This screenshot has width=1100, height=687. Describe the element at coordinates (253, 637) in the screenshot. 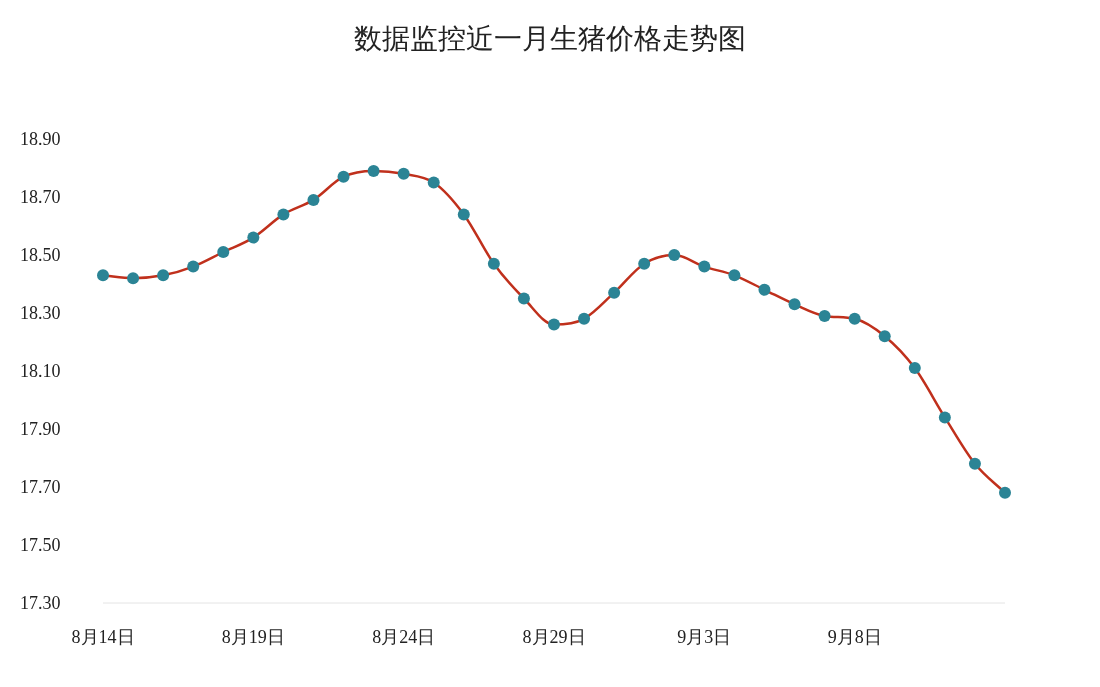

I see `xtick: 8月19日` at that location.